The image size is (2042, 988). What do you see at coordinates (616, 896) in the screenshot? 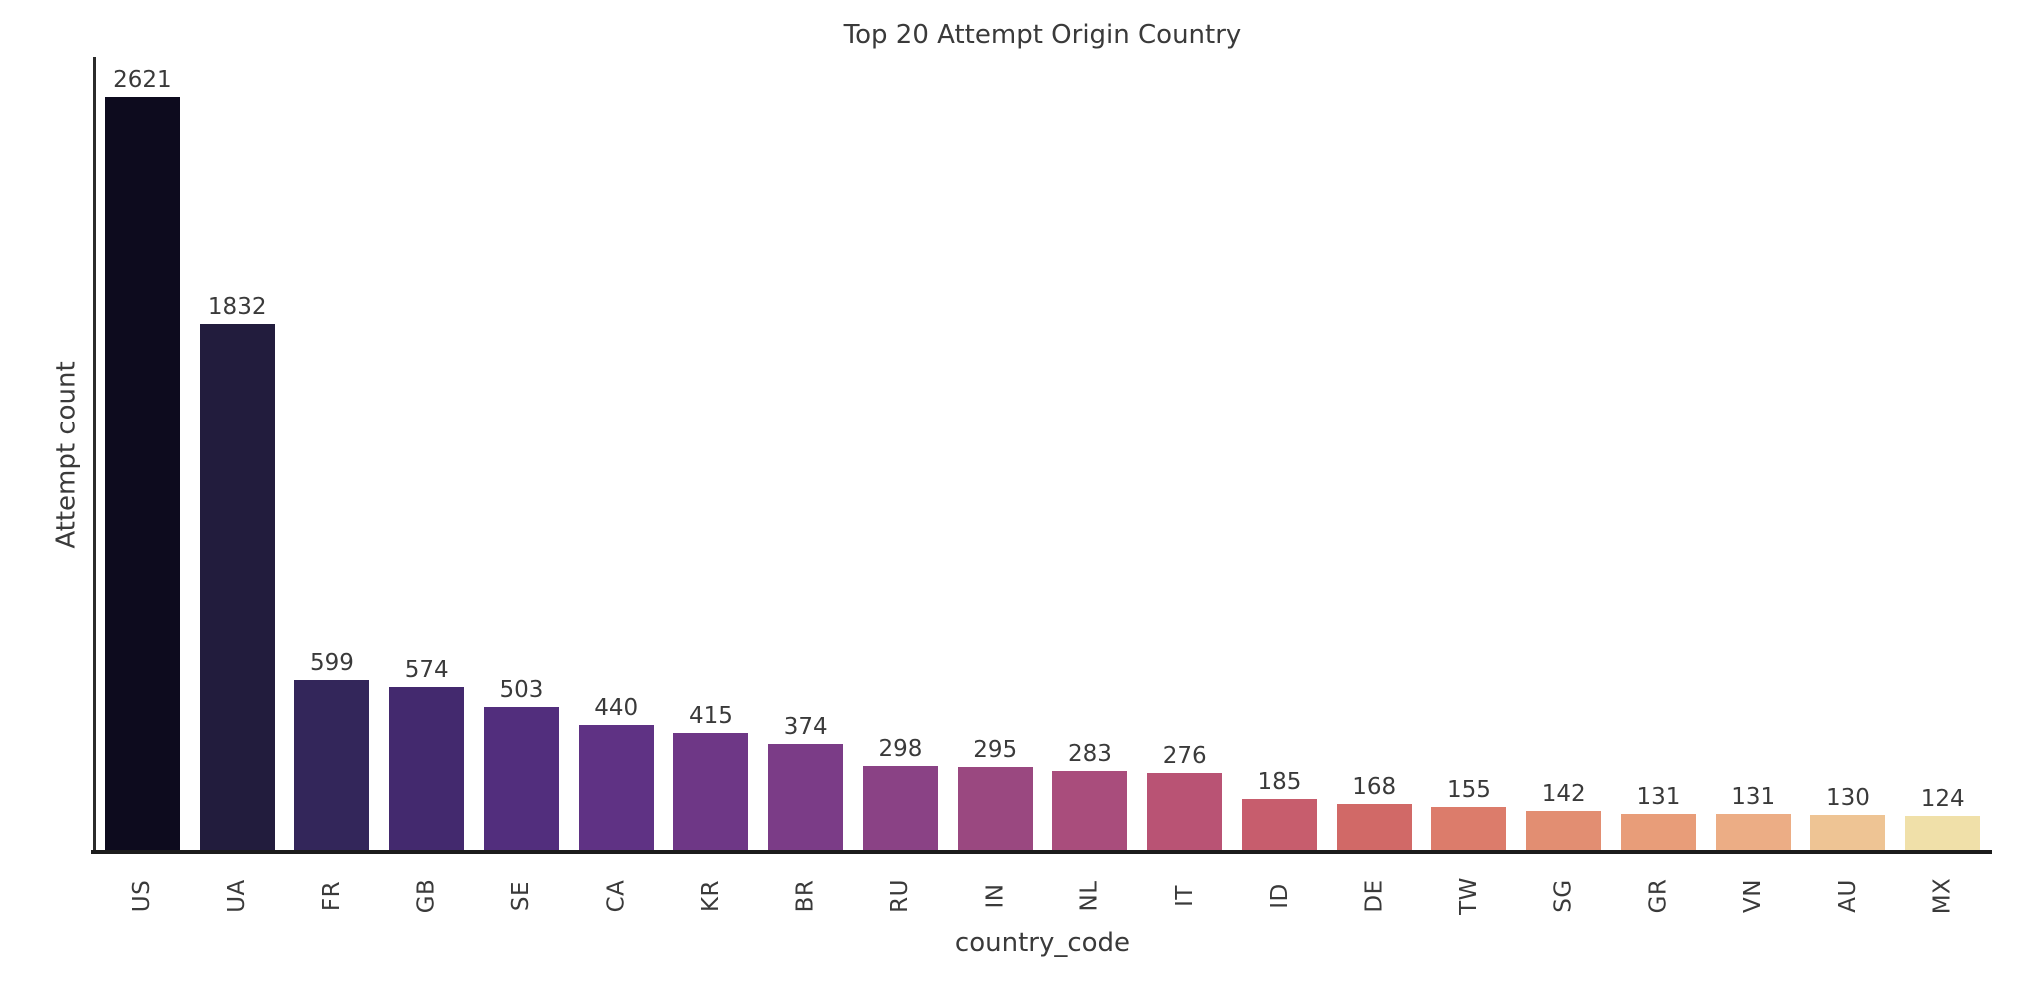
I see `x-tick-label: CA` at bounding box center [616, 896].